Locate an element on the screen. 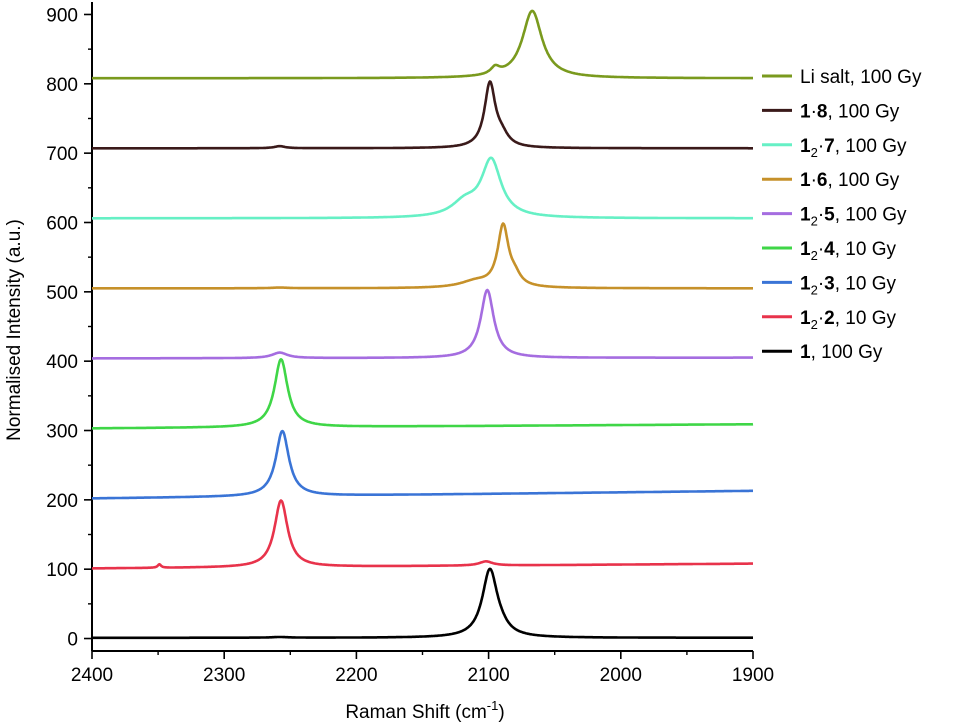 This screenshot has width=969, height=727. legend-label: Li salt, 100 Gy is located at coordinates (861, 77).